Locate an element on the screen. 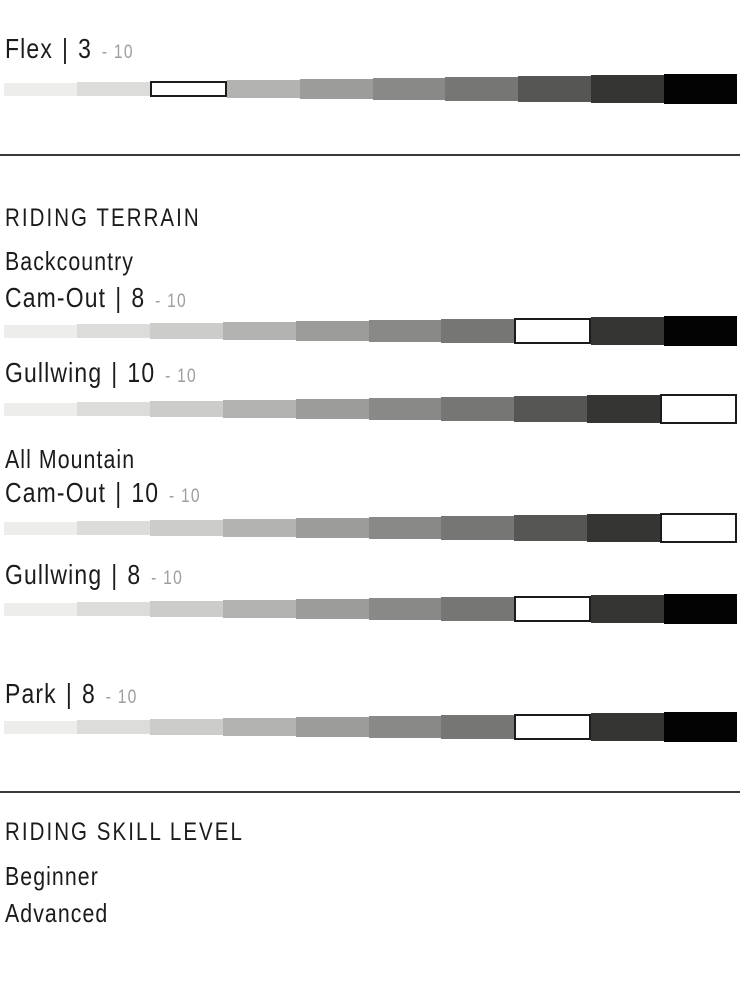 The height and width of the screenshot is (1000, 740). allmountain-camout-scale-bar is located at coordinates (371, 528).